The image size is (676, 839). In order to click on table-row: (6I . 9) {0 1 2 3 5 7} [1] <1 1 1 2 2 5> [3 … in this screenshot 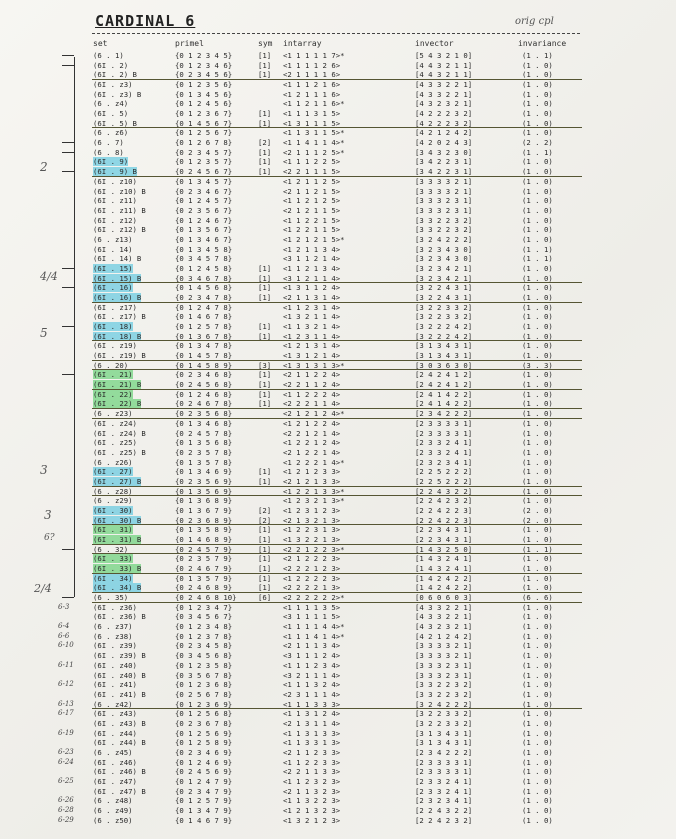, I will do `click(338, 162)`.